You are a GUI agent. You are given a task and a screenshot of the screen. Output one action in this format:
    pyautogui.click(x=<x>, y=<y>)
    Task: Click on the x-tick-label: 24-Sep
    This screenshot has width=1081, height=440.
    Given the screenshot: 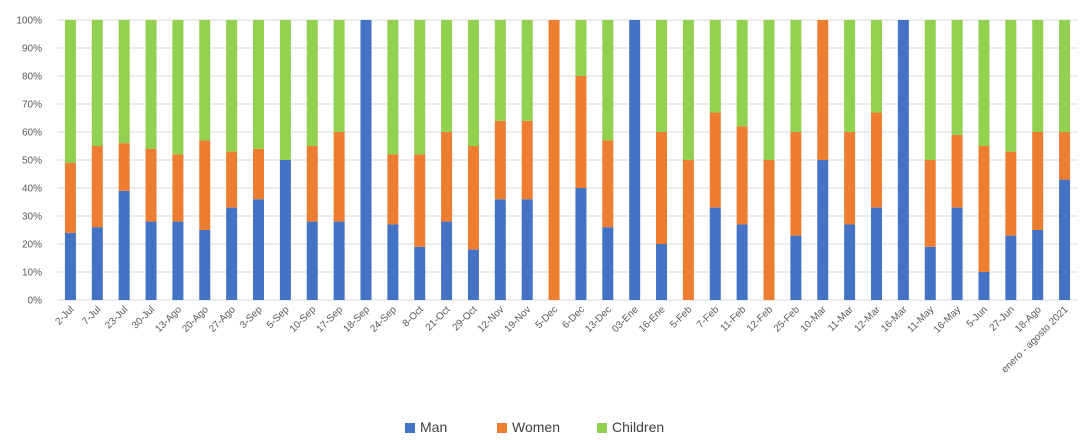 What is the action you would take?
    pyautogui.click(x=383, y=319)
    